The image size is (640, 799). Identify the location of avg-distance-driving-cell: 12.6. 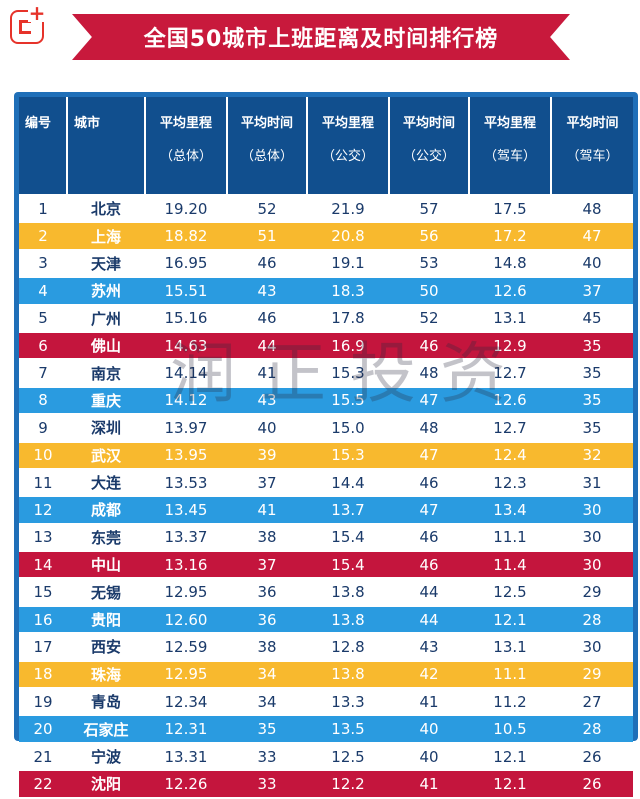
(510, 401).